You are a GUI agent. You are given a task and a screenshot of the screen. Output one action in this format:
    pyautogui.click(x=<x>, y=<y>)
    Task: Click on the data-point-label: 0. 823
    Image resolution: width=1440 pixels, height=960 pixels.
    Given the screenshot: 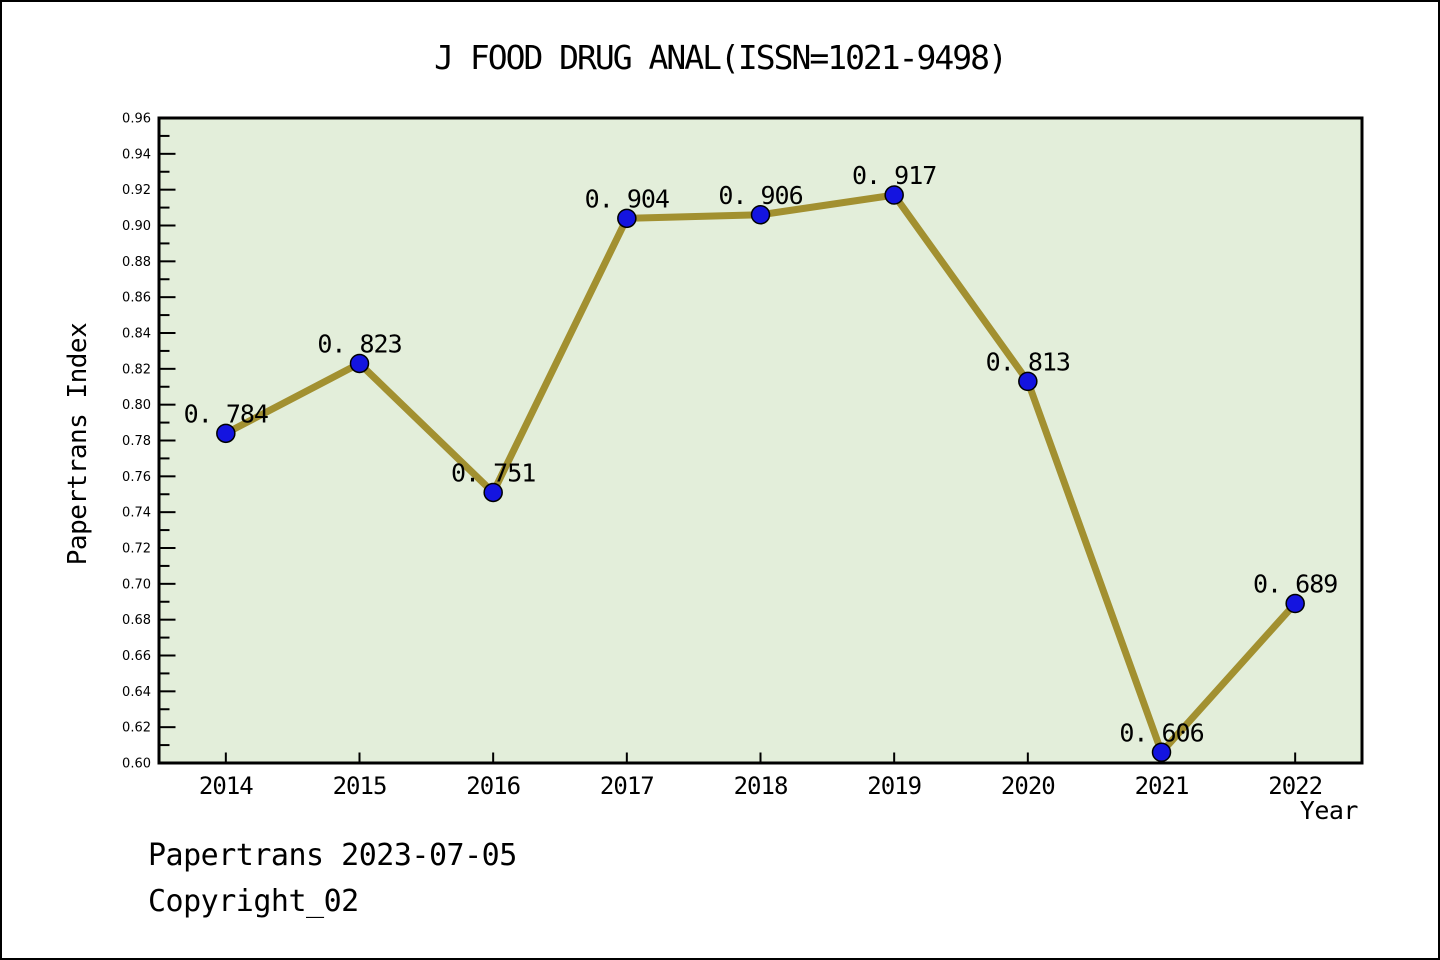 What is the action you would take?
    pyautogui.click(x=359, y=343)
    